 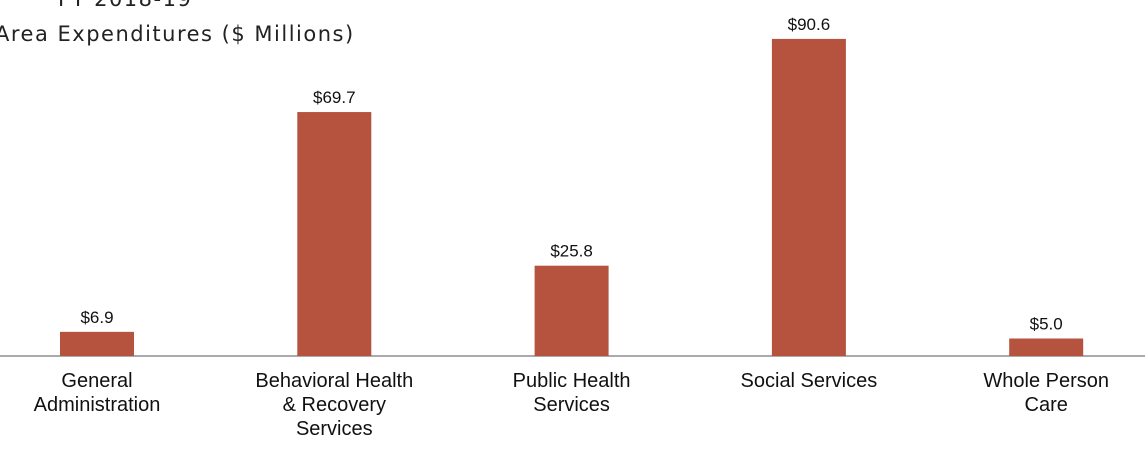 I want to click on value-label: $5.0, so click(x=1046, y=324).